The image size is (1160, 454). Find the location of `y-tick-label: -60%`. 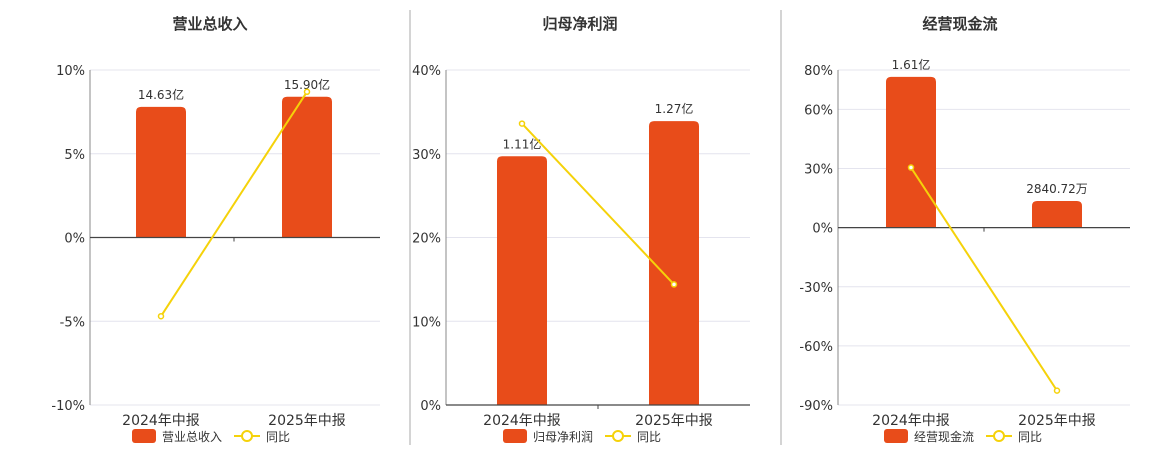

y-tick-label: -60% is located at coordinates (816, 347).